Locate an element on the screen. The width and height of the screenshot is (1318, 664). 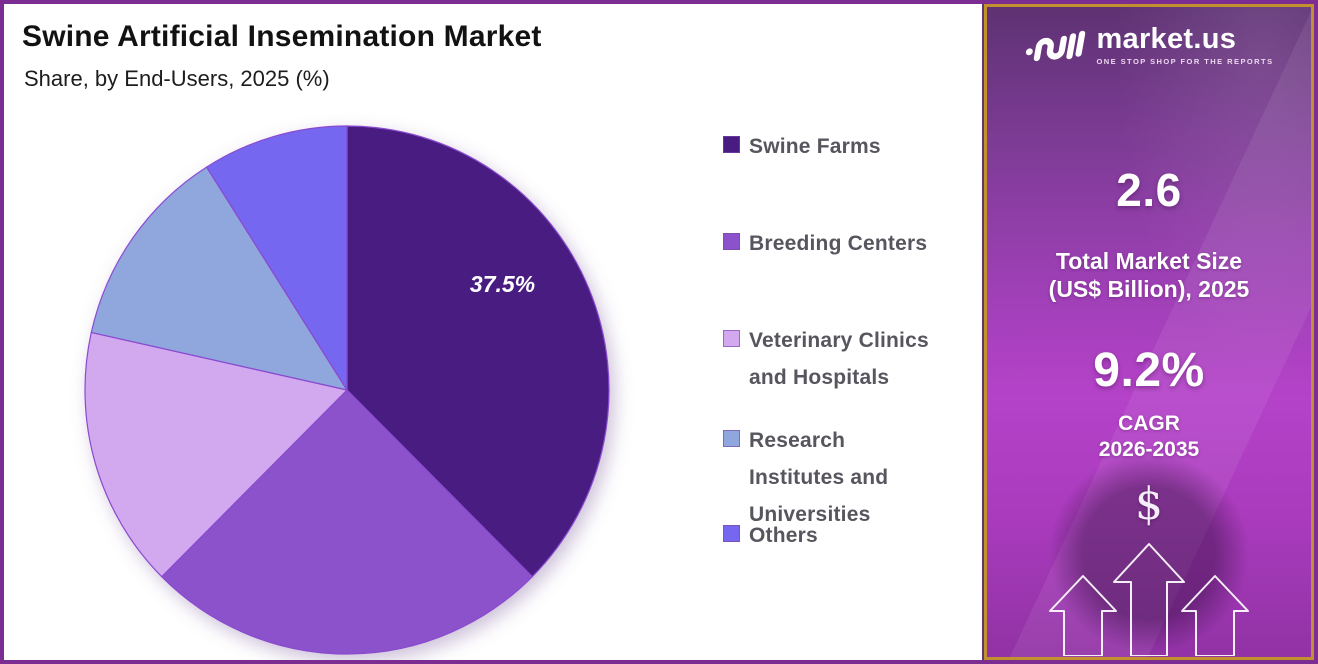
growth-arrow-left-icon is located at coordinates (1083, 615).